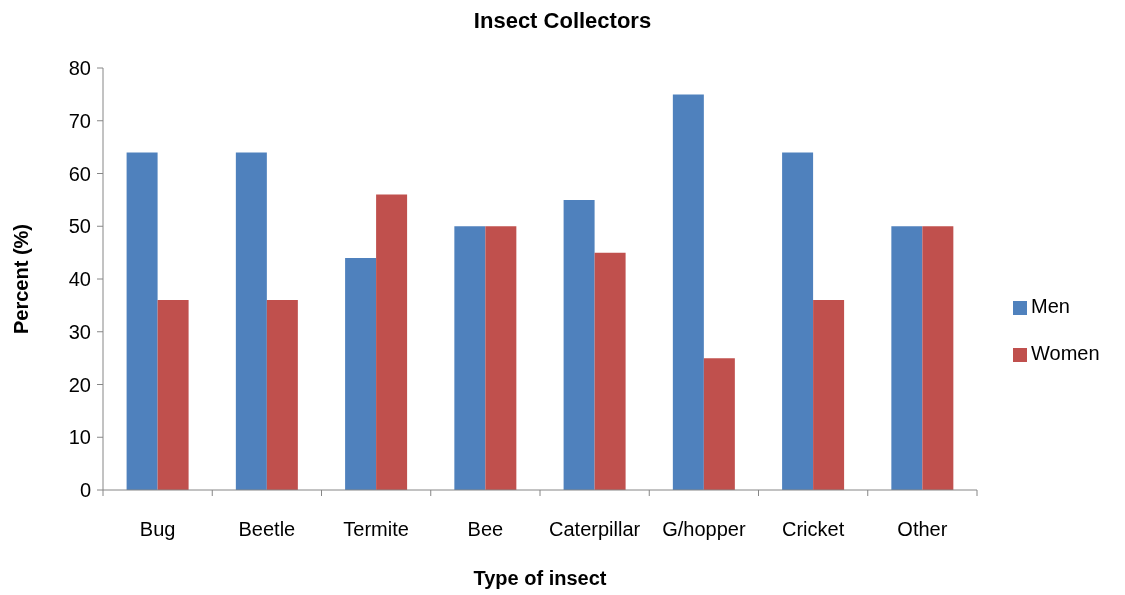 This screenshot has height=595, width=1125. I want to click on y-tick-label: 40, so click(79, 279).